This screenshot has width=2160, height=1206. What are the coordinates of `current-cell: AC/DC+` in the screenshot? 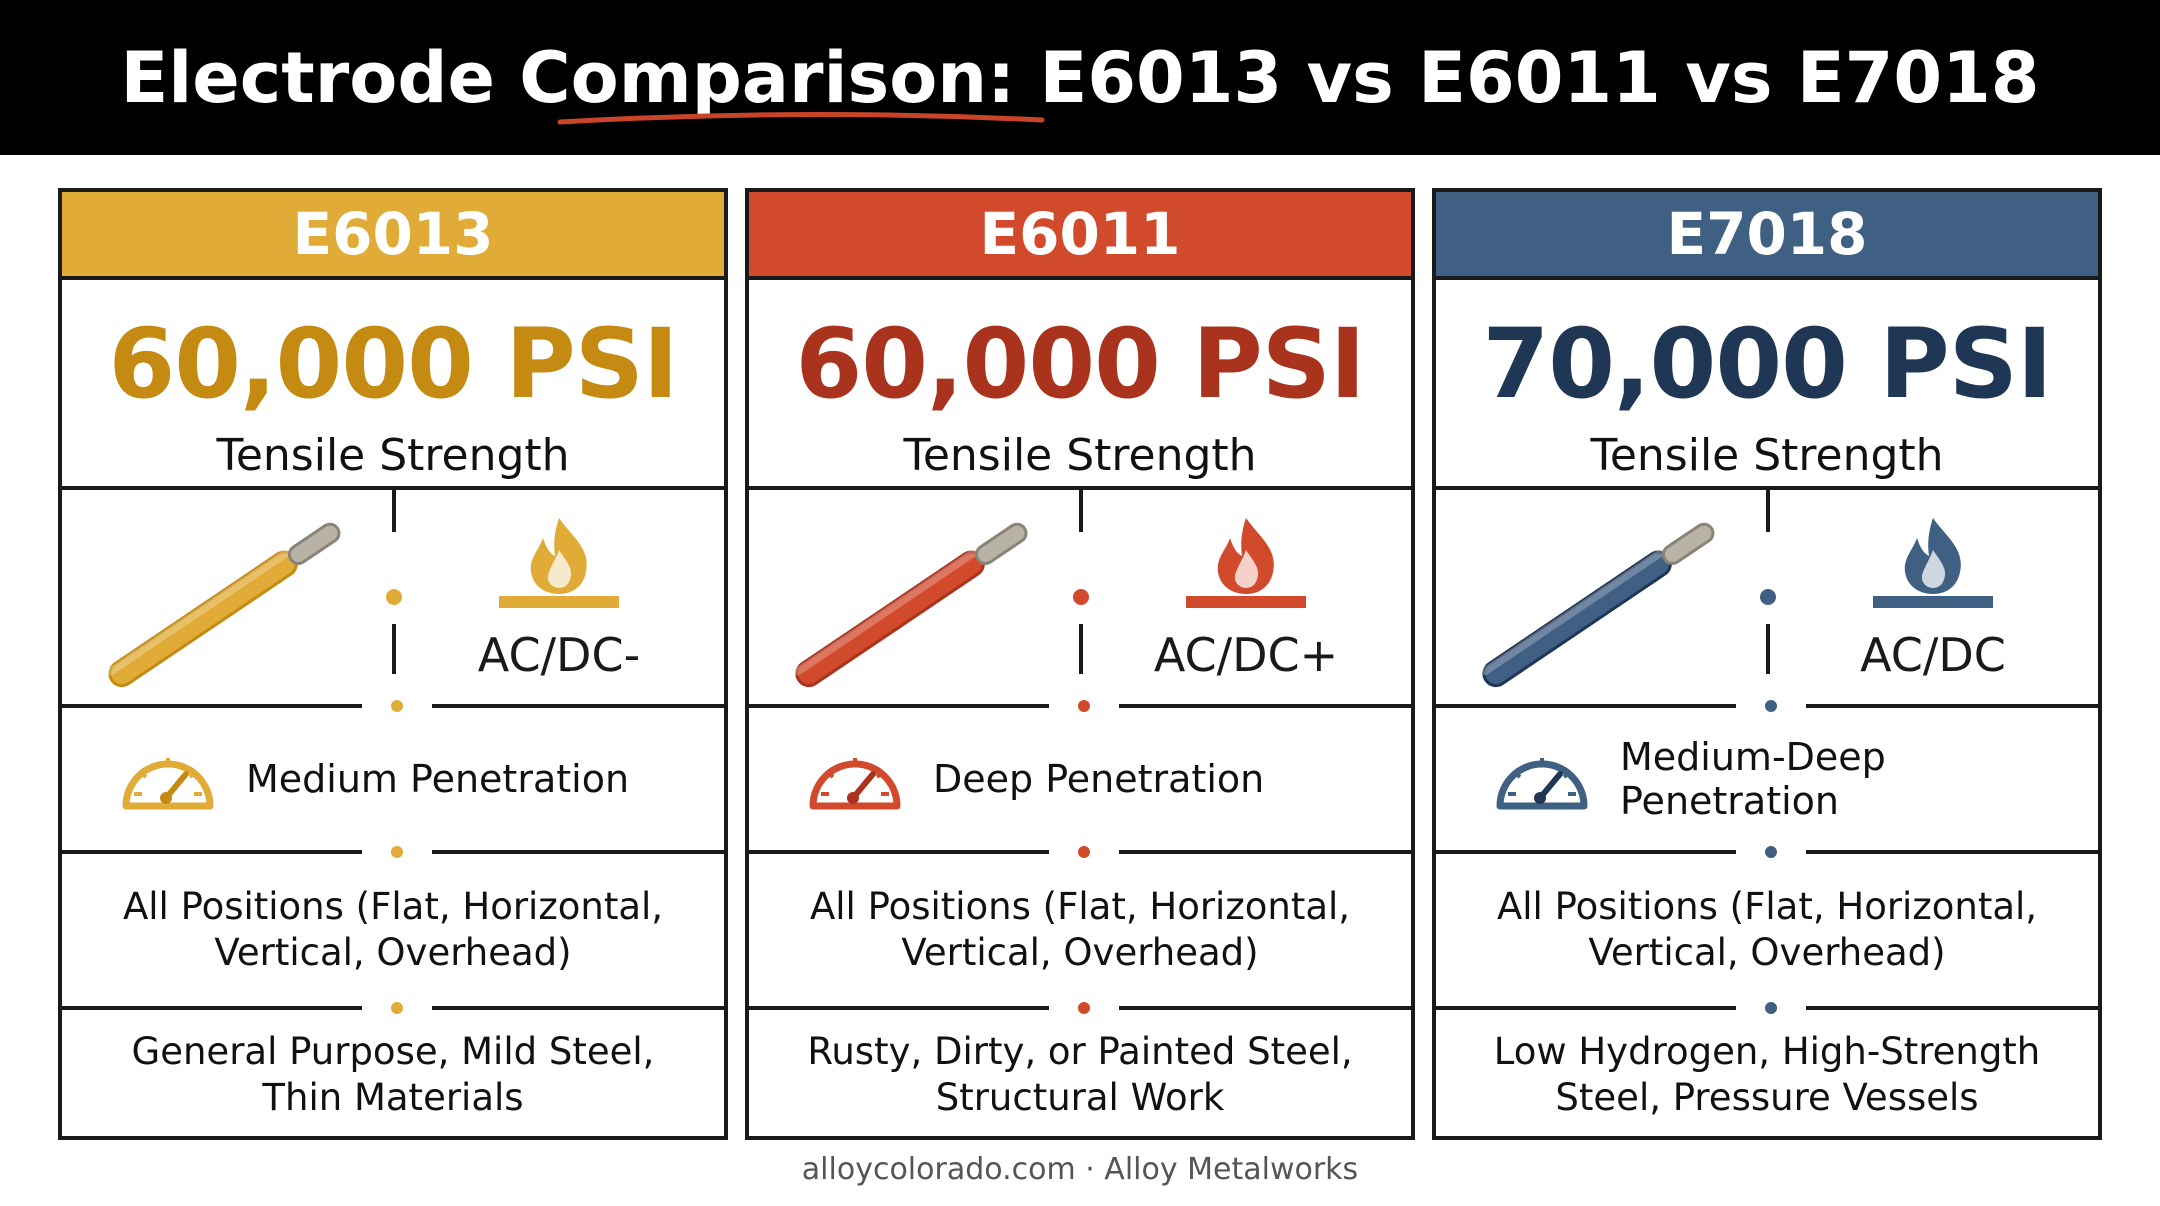 It's located at (1246, 597).